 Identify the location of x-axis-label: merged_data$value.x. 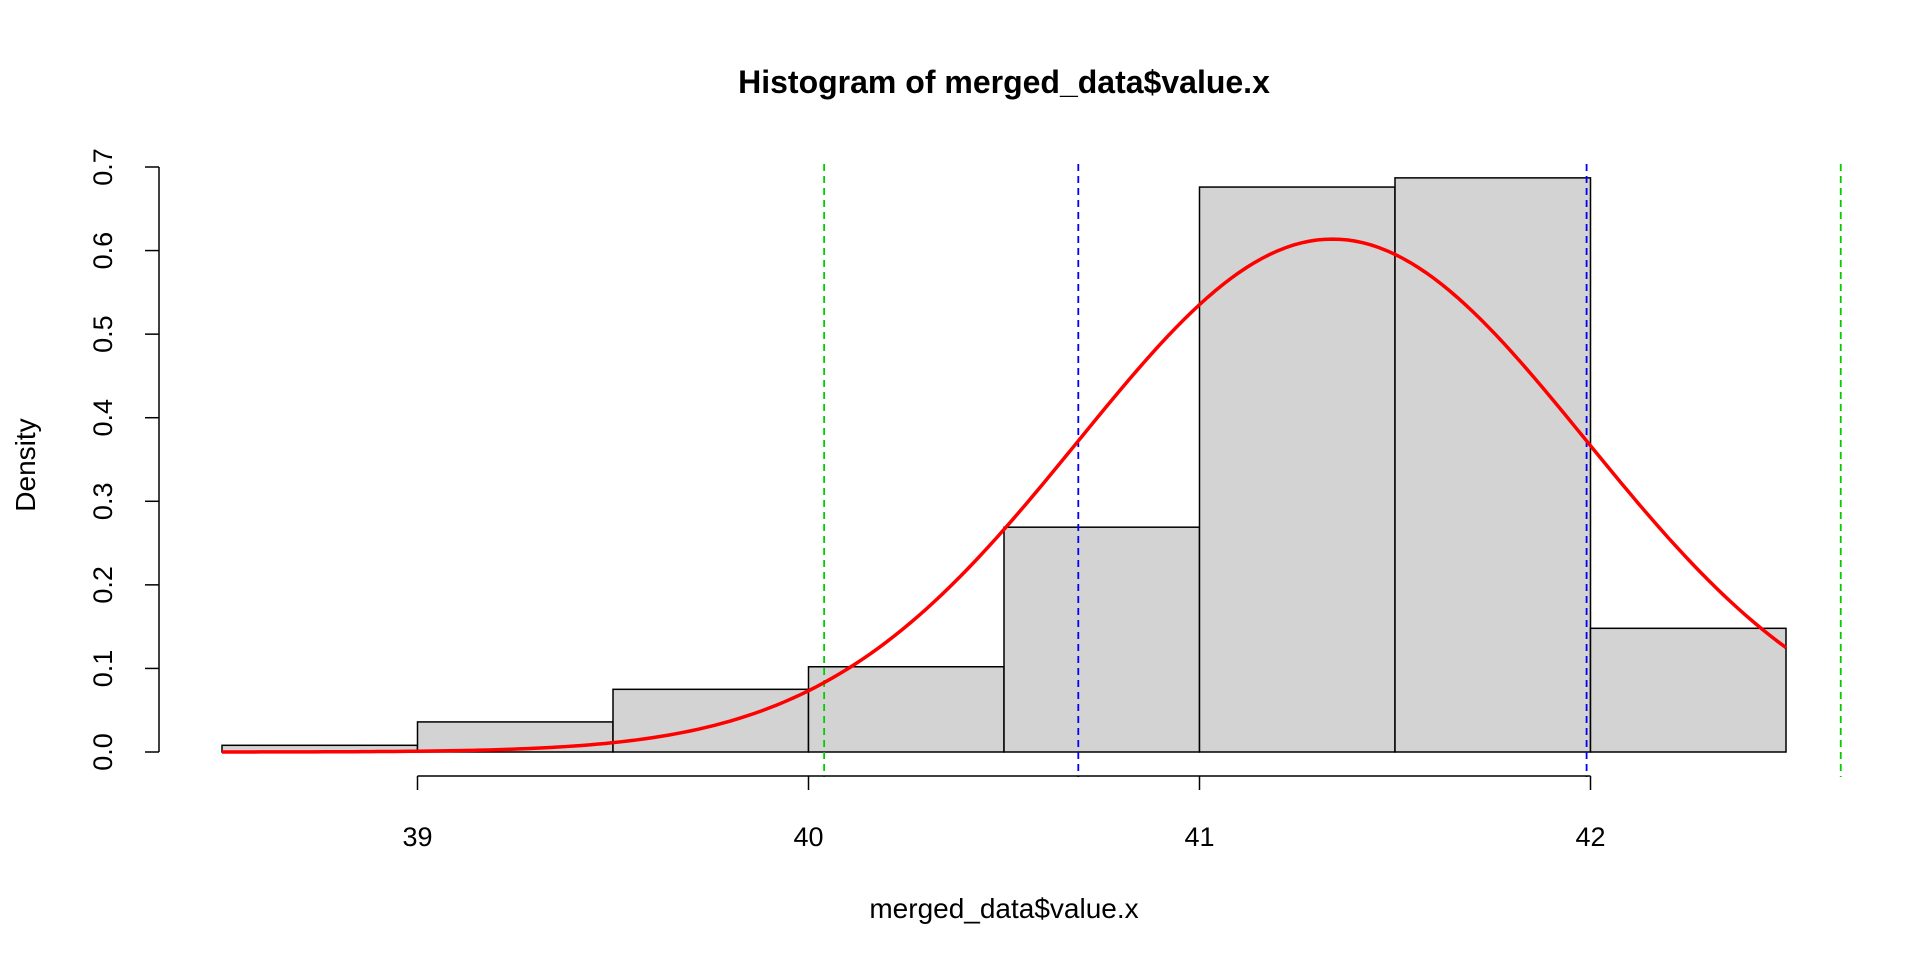
(1003, 908).